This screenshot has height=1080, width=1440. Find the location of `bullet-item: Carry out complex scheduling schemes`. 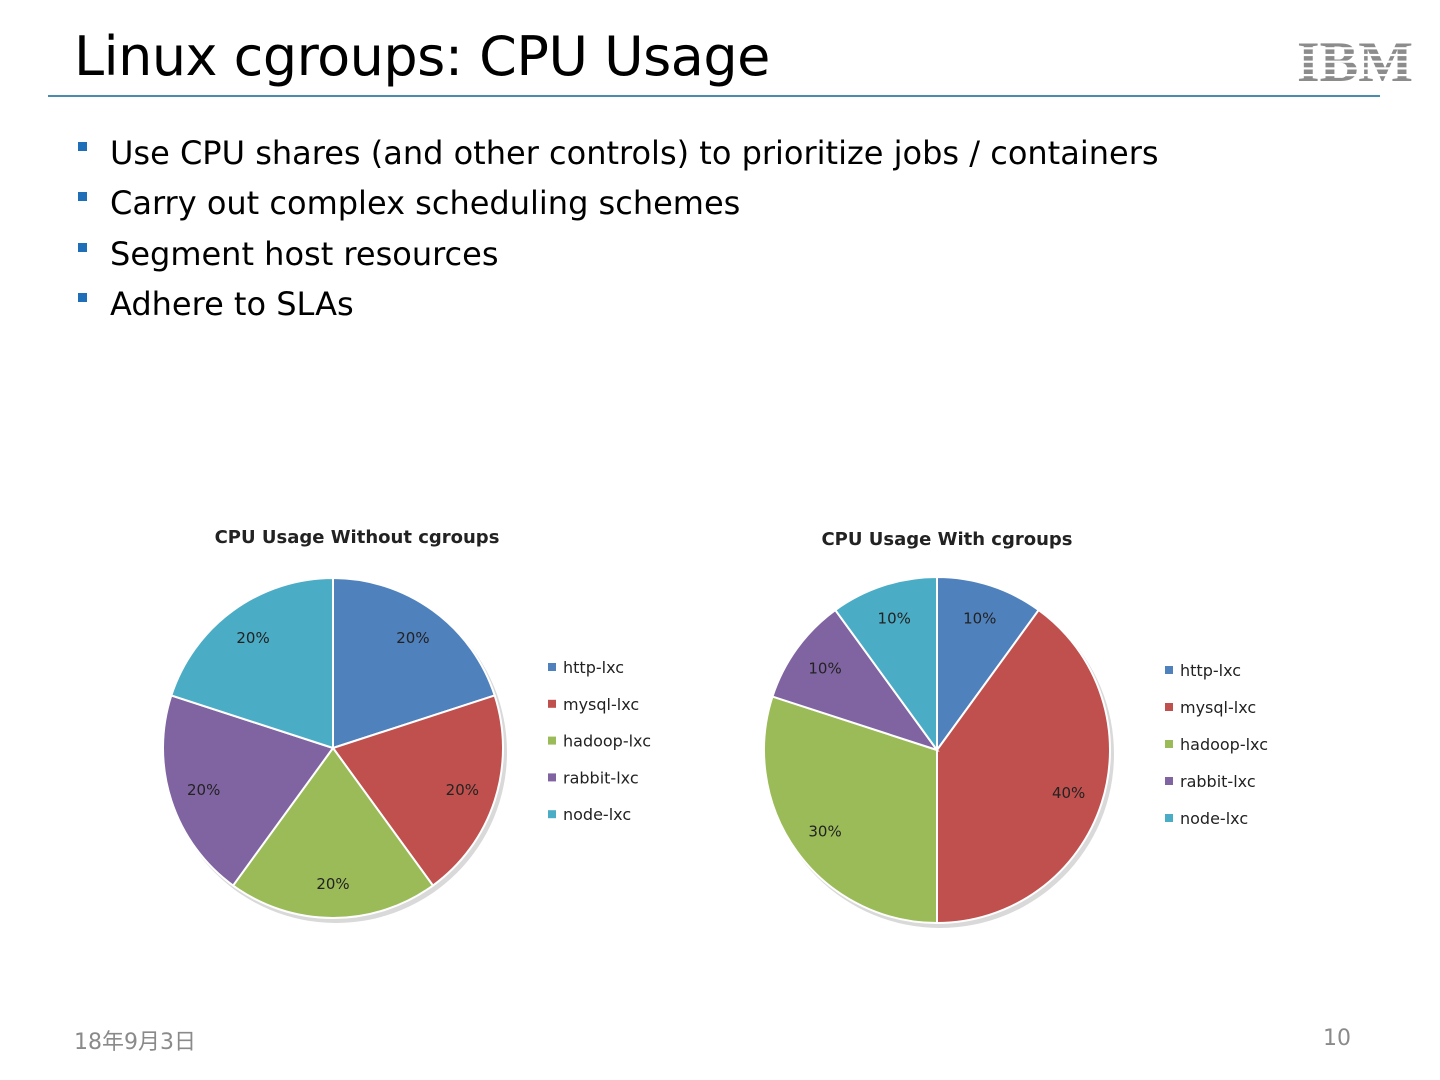

bullet-item: Carry out complex scheduling schemes is located at coordinates (617, 203).